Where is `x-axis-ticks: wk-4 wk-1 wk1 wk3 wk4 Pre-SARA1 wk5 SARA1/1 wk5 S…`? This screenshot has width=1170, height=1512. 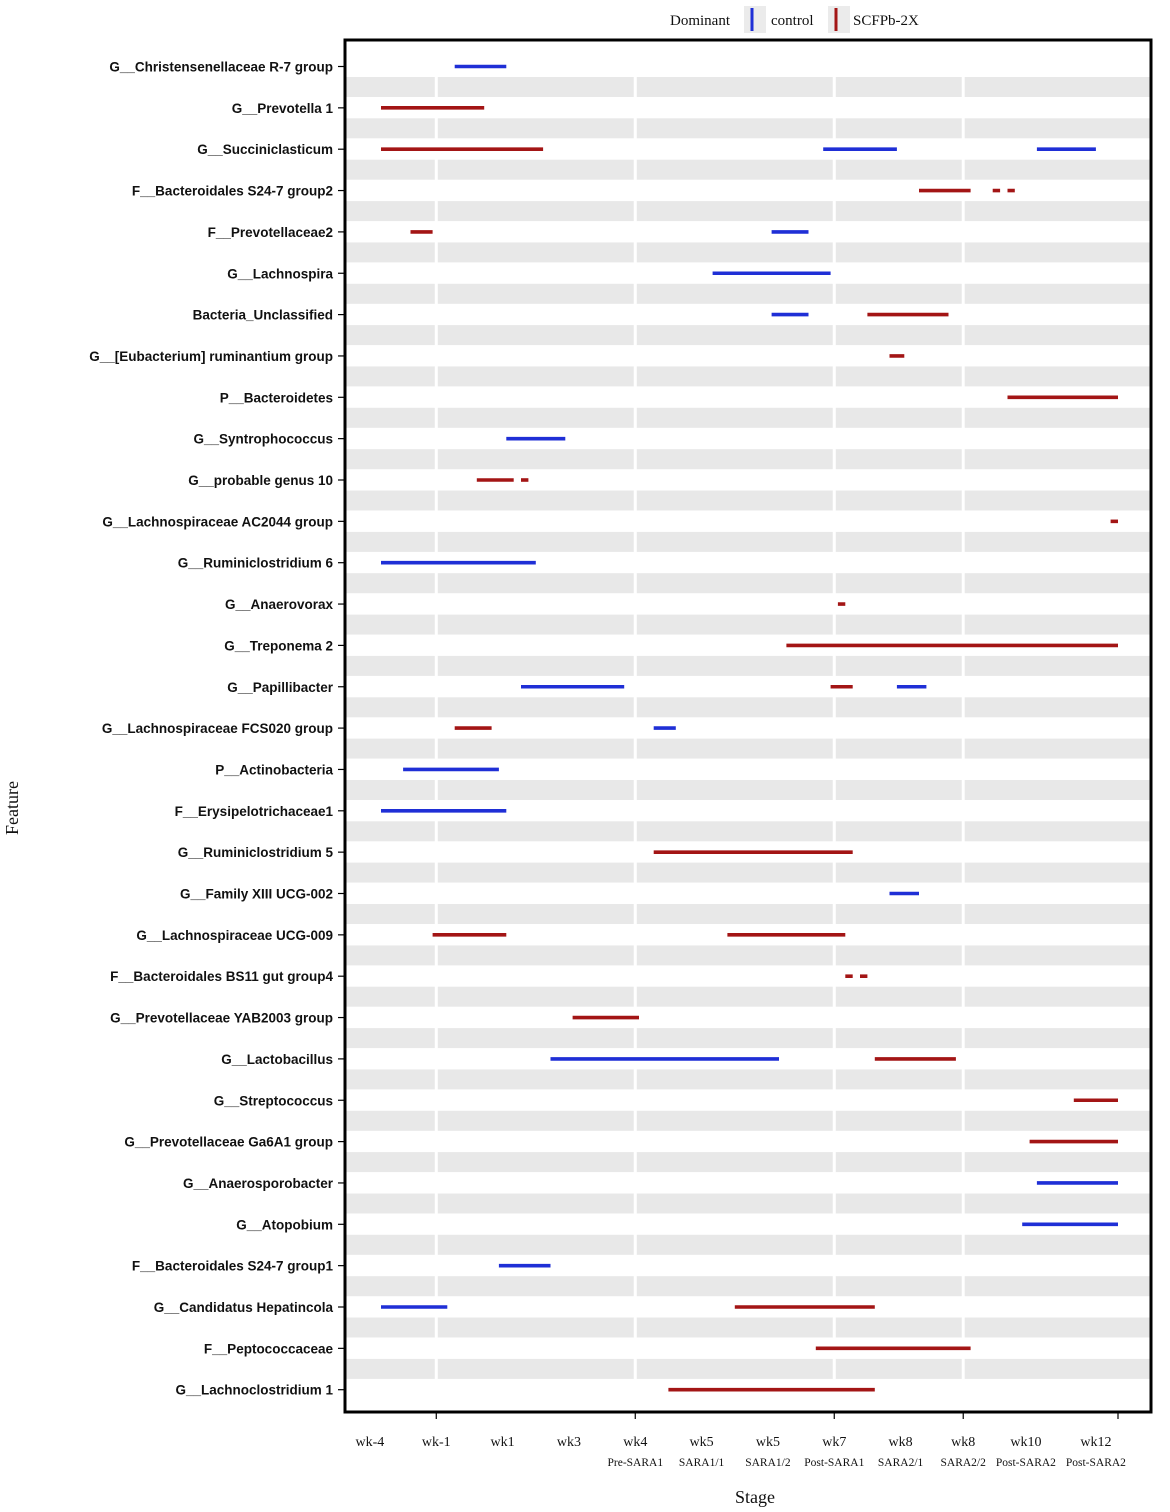 x-axis-ticks: wk-4 wk-1 wk1 wk3 wk4 Pre-SARA1 wk5 SARA1/1 wk5 S… is located at coordinates (741, 1440).